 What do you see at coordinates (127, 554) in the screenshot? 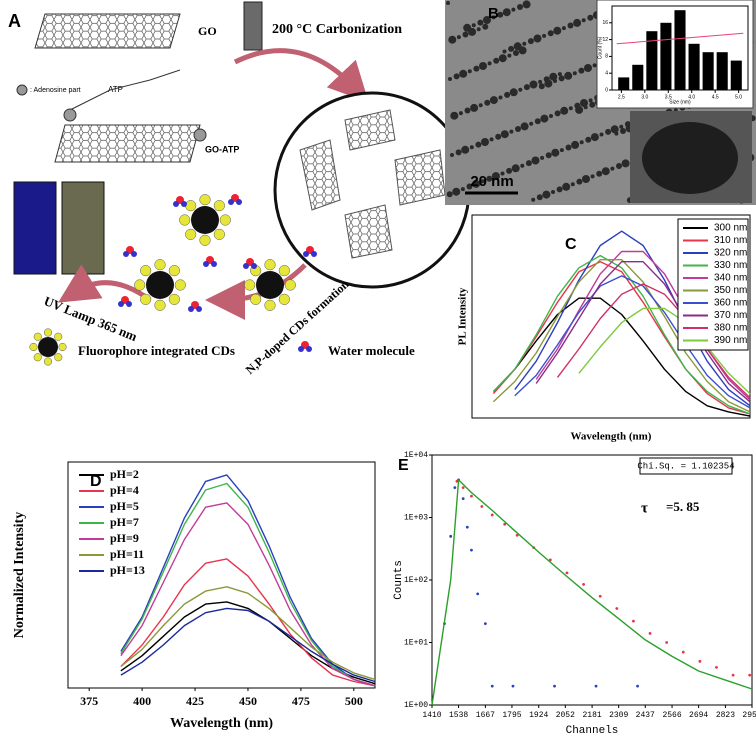
I see `legend-label: pH=11` at bounding box center [127, 554].